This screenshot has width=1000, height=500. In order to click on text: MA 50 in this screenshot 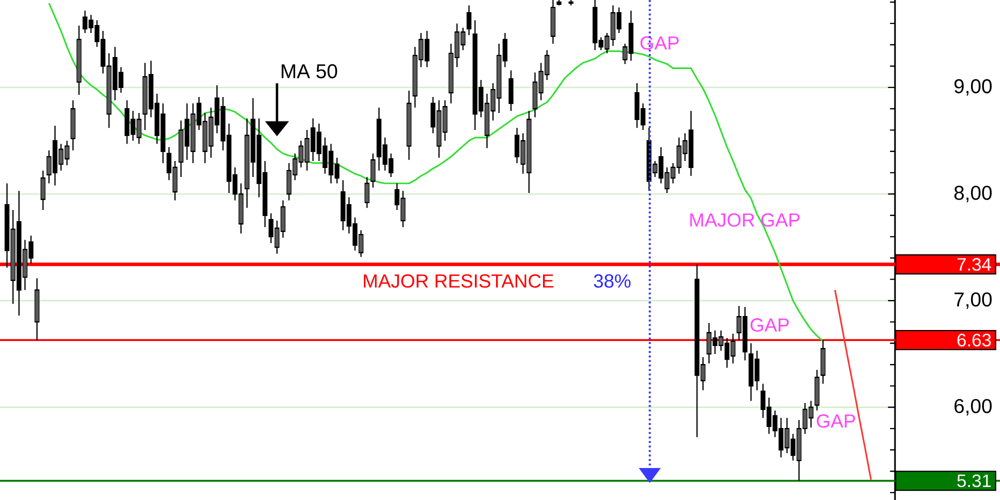, I will do `click(310, 71)`.